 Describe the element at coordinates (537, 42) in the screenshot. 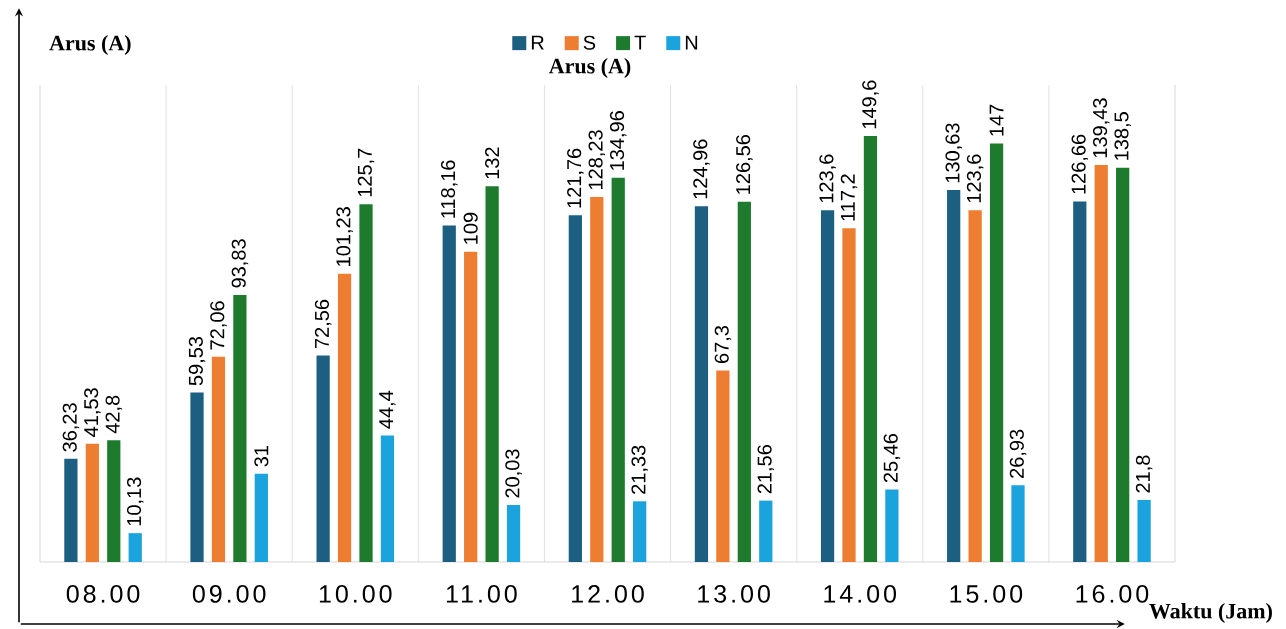

I see `legend-label: R` at that location.